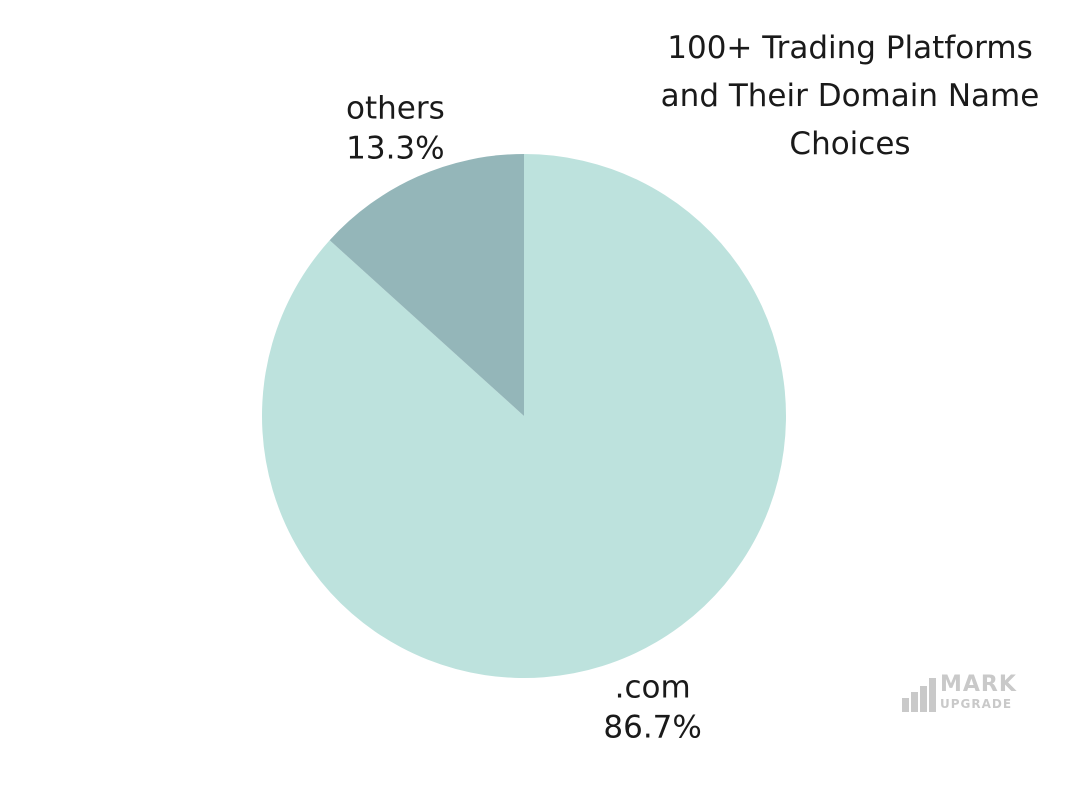  Describe the element at coordinates (976, 704) in the screenshot. I see `logo-text-upgrade: UPGRADE` at that location.